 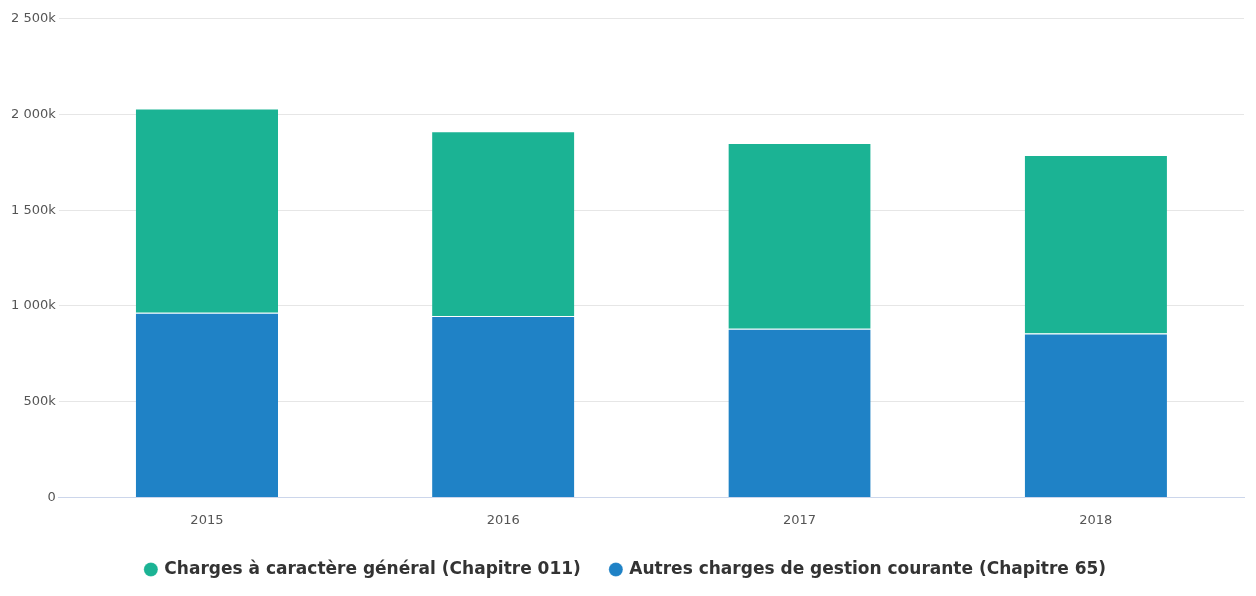 What do you see at coordinates (799, 519) in the screenshot?
I see `x-tick-label: 2017` at bounding box center [799, 519].